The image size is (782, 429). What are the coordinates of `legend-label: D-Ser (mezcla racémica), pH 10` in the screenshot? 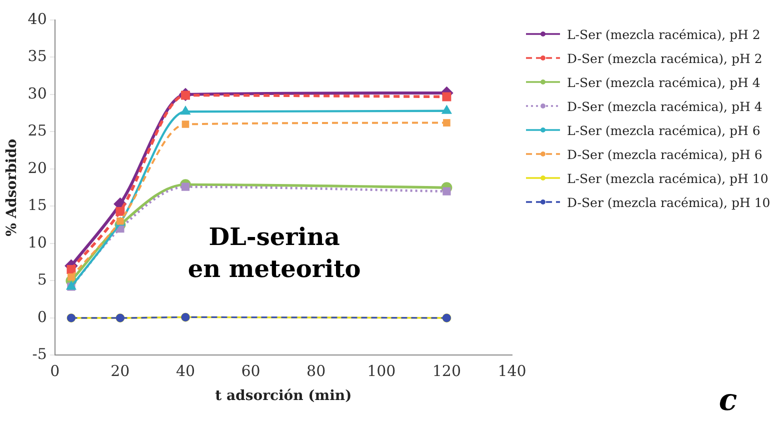 It's located at (668, 202).